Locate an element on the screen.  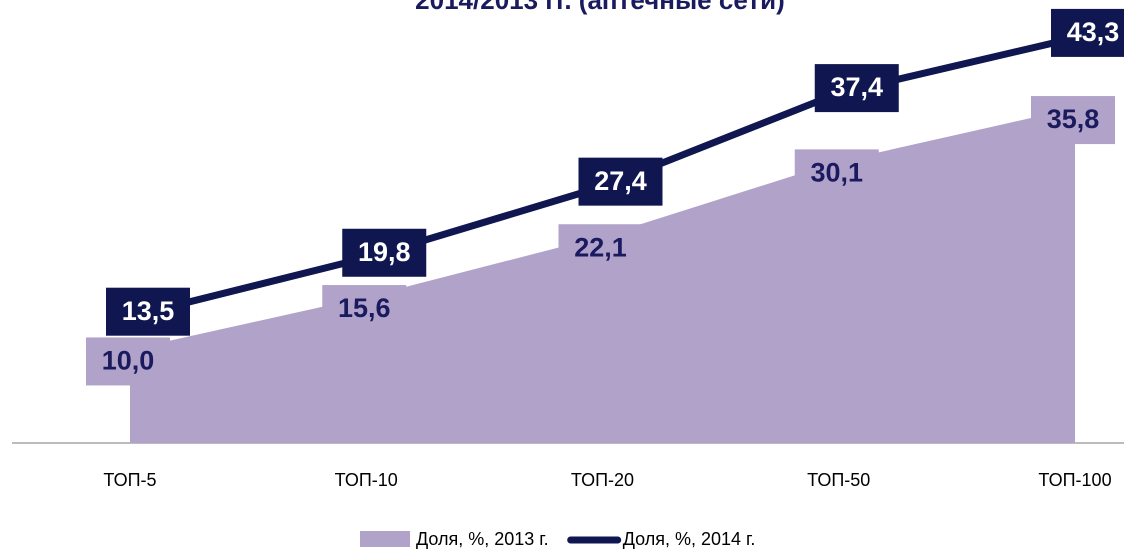
legend-swatch is located at coordinates (385, 539).